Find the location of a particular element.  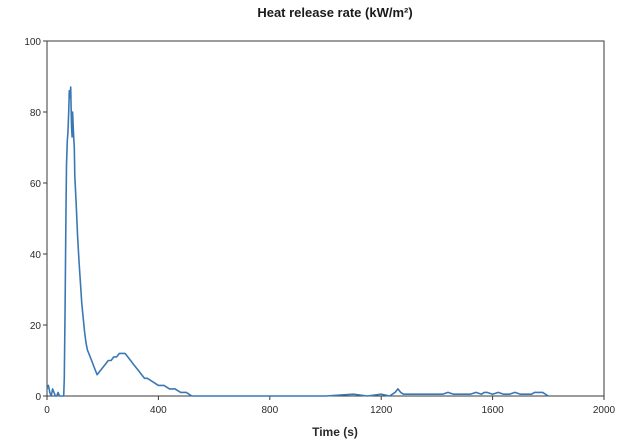

x-tick-label: 800 is located at coordinates (269, 410).